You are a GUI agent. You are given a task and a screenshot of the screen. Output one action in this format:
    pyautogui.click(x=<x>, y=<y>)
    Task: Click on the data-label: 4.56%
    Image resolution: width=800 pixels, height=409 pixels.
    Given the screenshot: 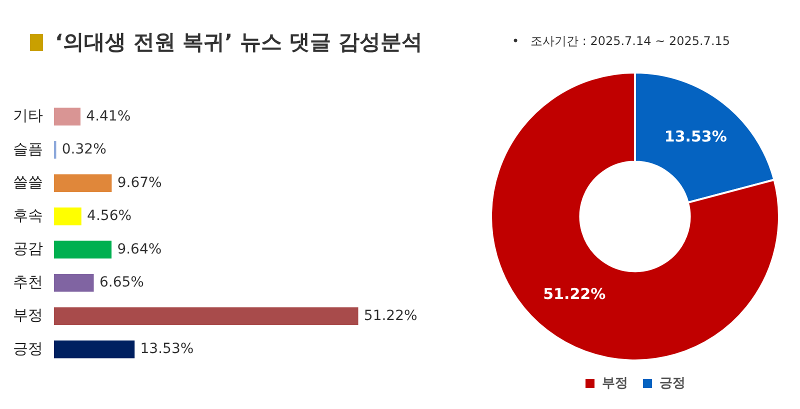 What is the action you would take?
    pyautogui.click(x=109, y=216)
    